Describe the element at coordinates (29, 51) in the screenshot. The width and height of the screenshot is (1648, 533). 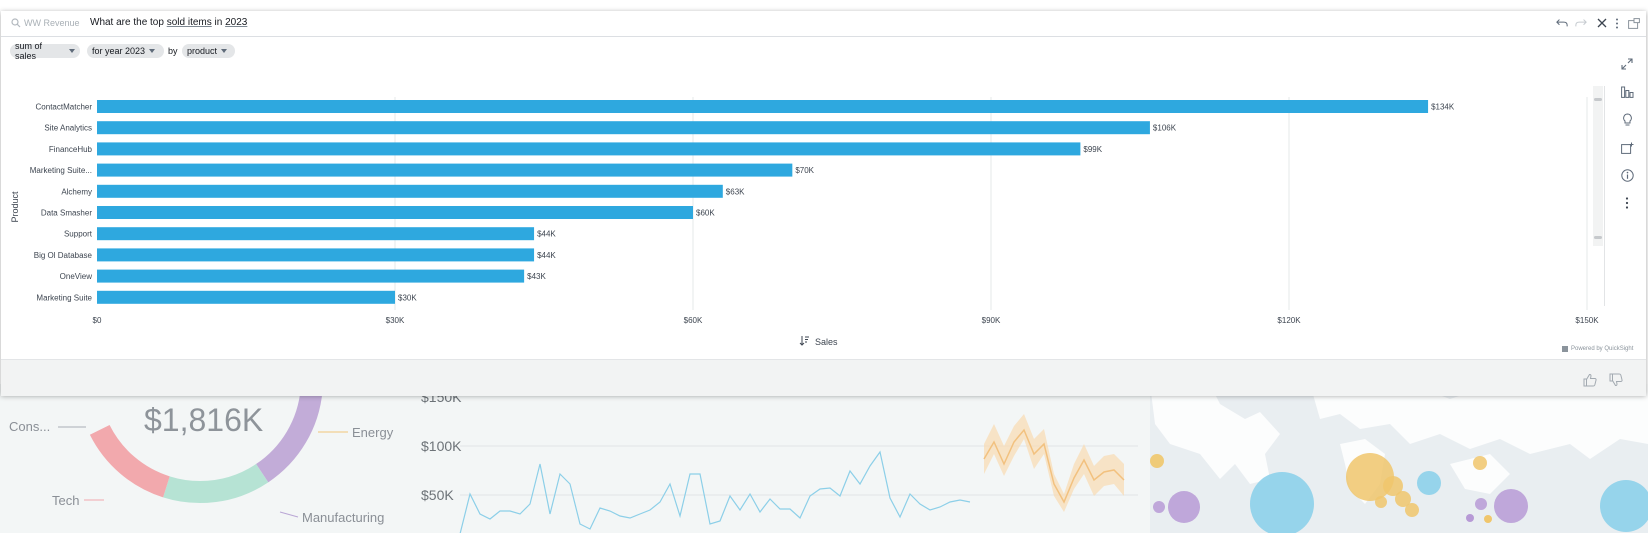
I see `measure-chip-label: sum of sales` at that location.